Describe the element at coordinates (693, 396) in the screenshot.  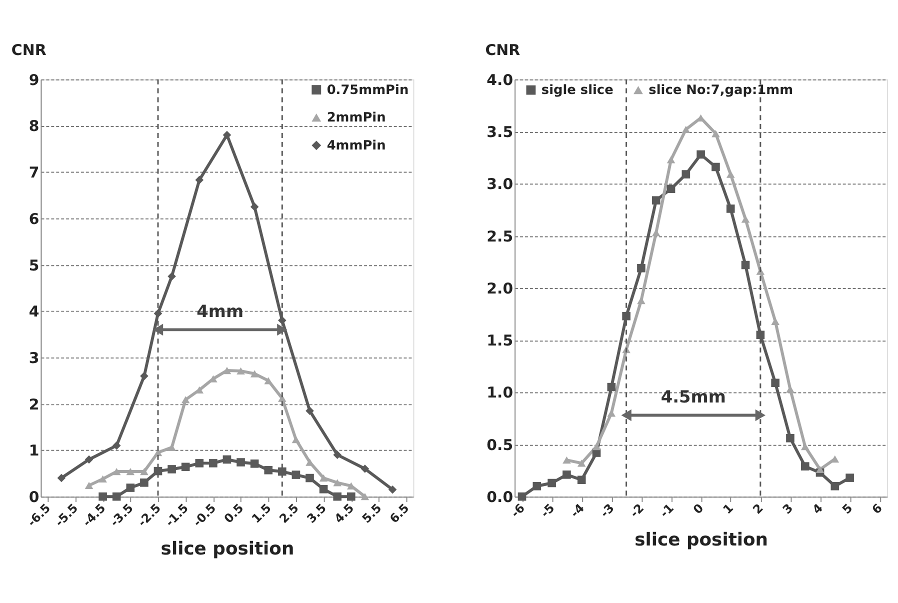
I see `annotation: 4.5mm` at that location.